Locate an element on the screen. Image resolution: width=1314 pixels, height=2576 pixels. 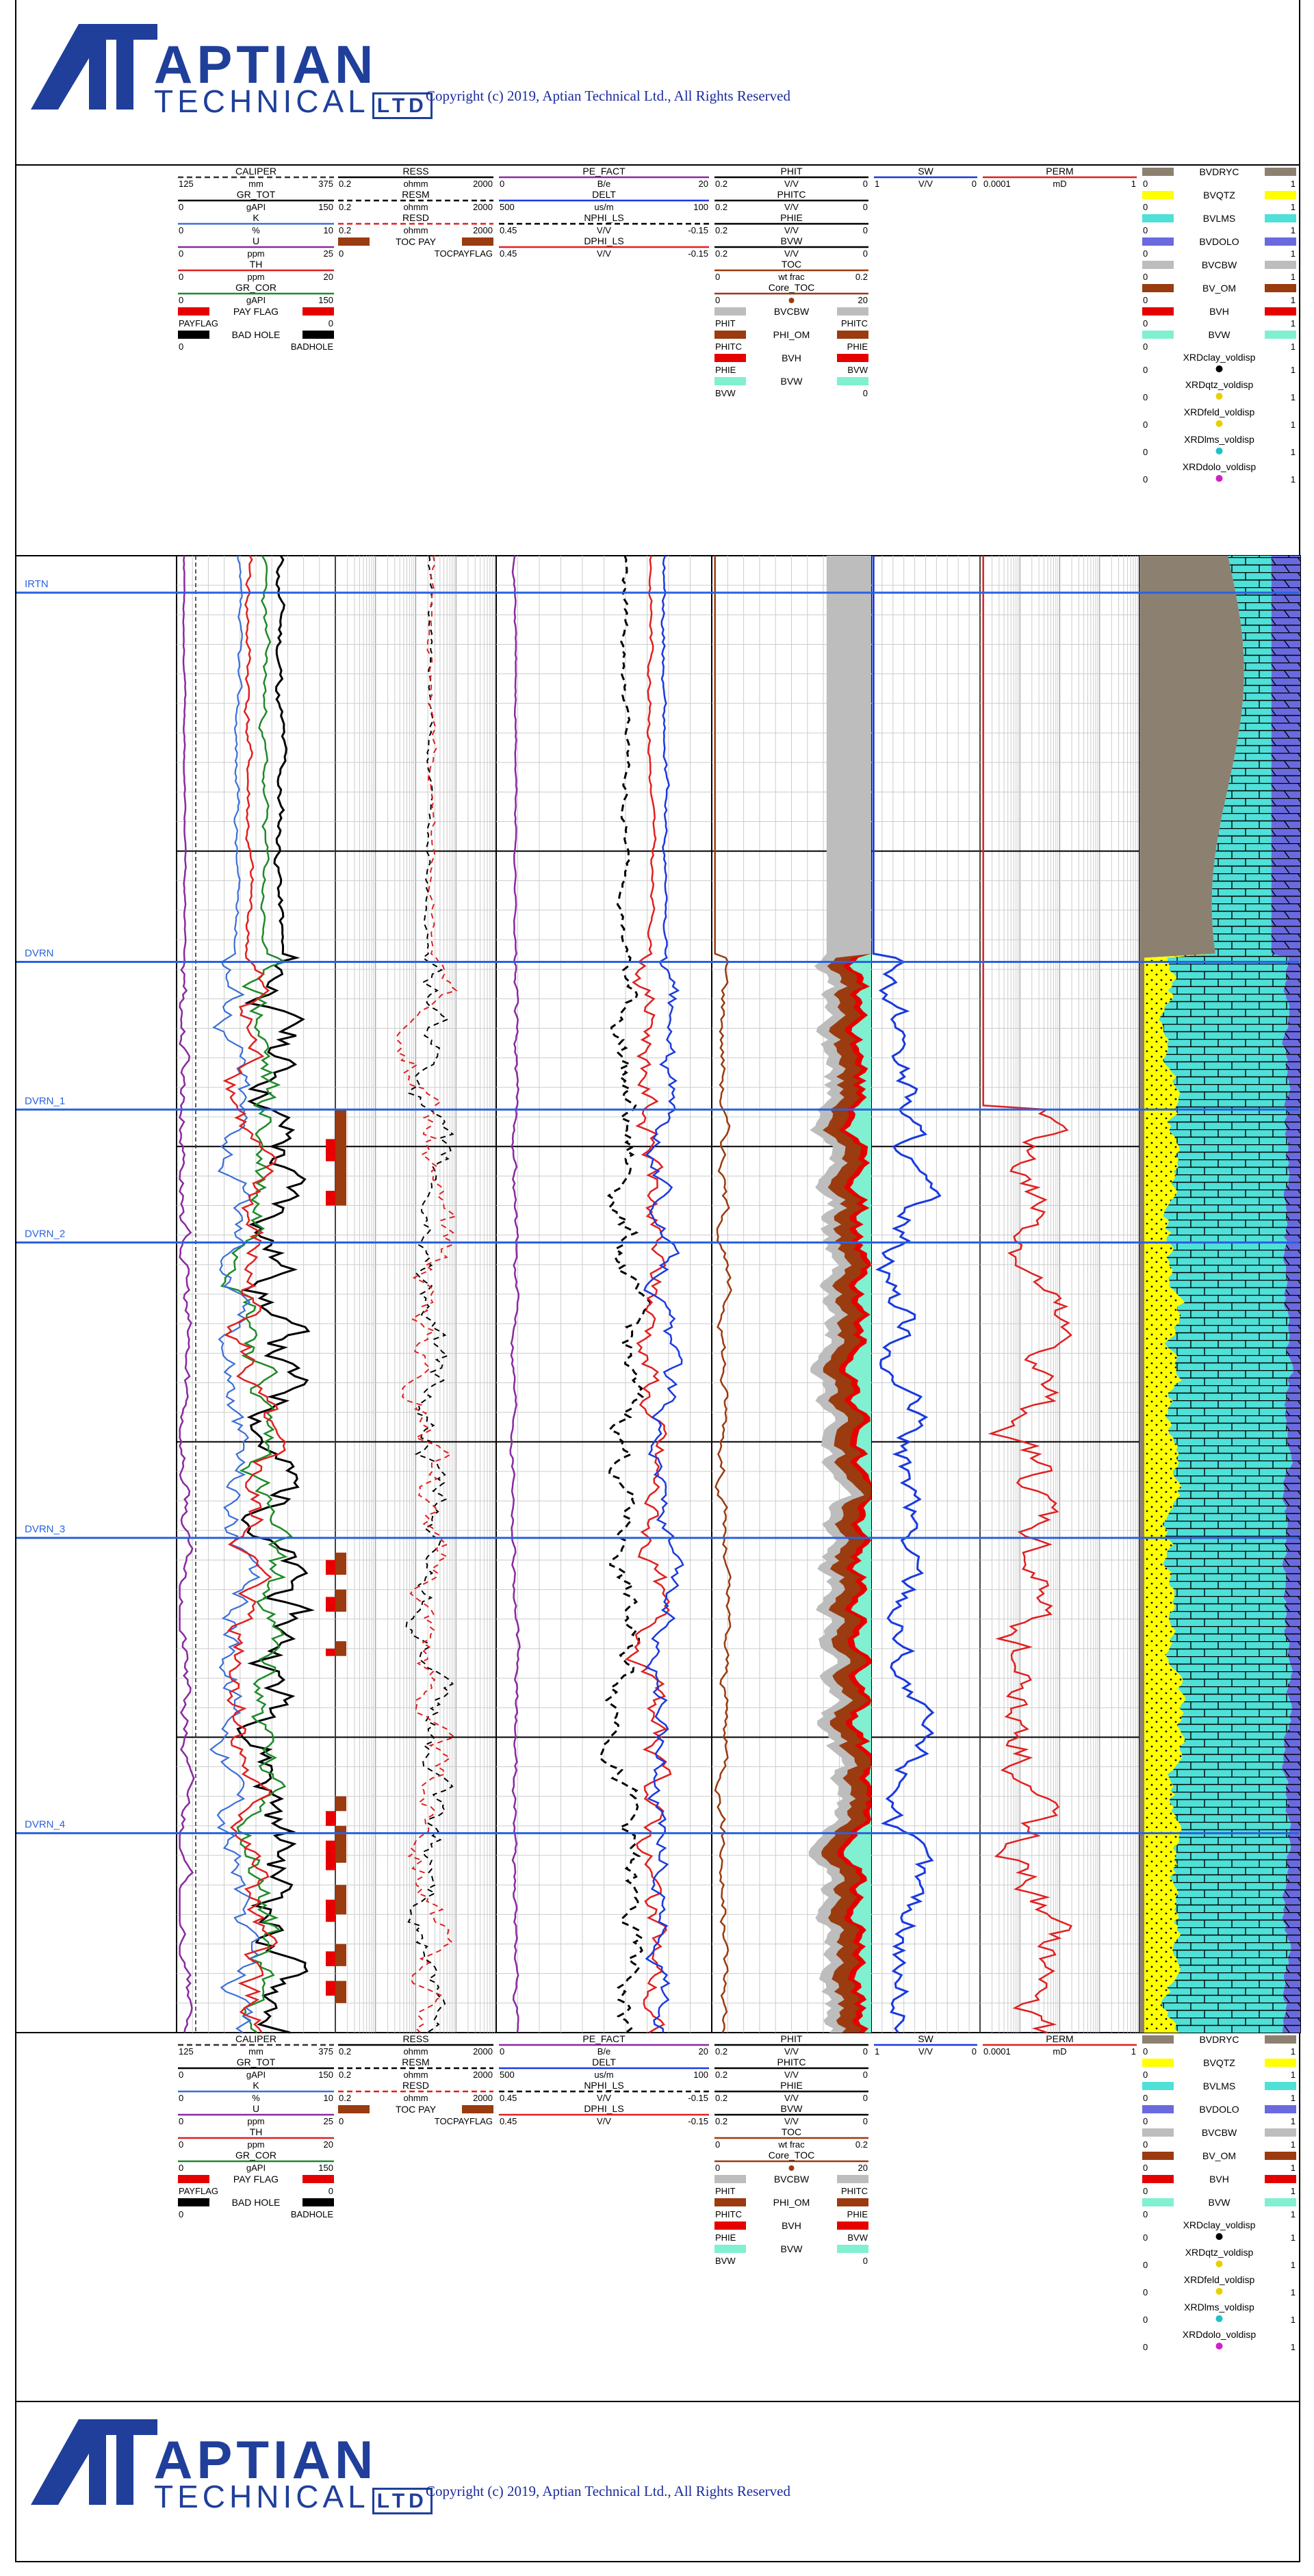
legend-curve-max: 10 is located at coordinates (328, 230).